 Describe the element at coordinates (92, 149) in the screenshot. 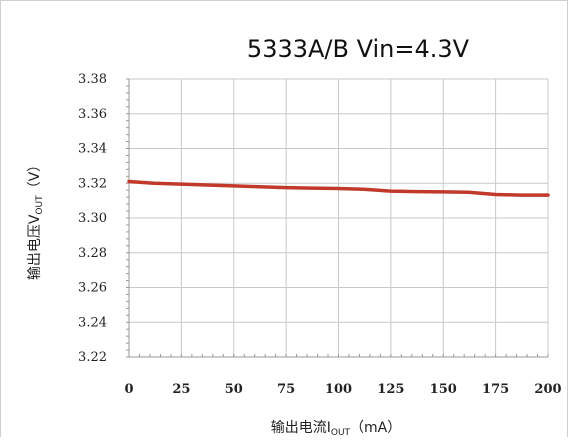

I see `y-tick-label: 3.34` at that location.